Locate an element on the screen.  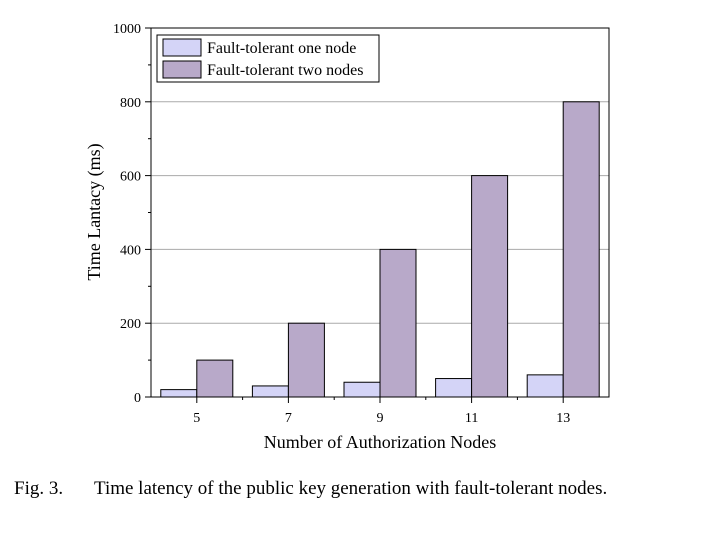
x-tick-label: 5 is located at coordinates (196, 418).